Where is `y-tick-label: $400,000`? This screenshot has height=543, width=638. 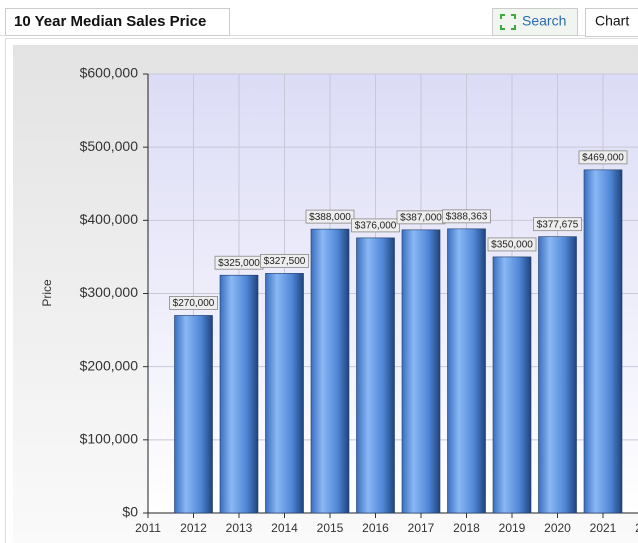
y-tick-label: $400,000 is located at coordinates (109, 219).